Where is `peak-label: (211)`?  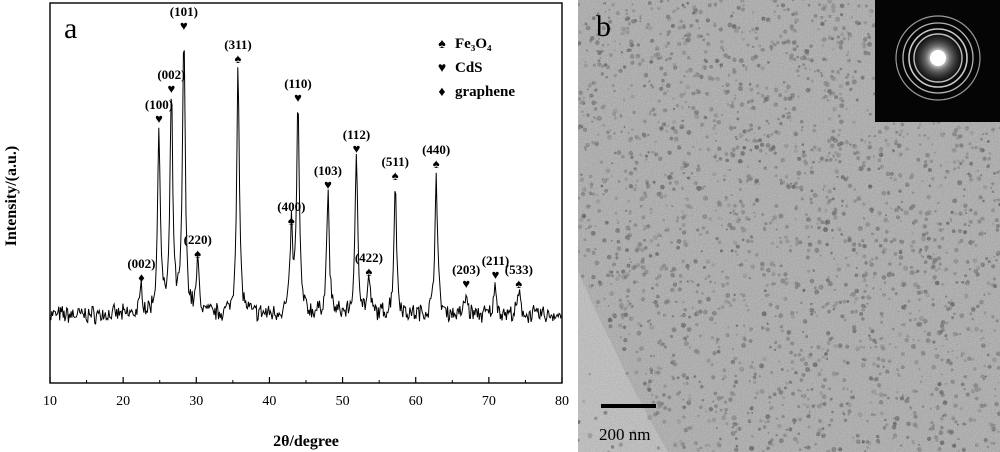 peak-label: (211) is located at coordinates (495, 260).